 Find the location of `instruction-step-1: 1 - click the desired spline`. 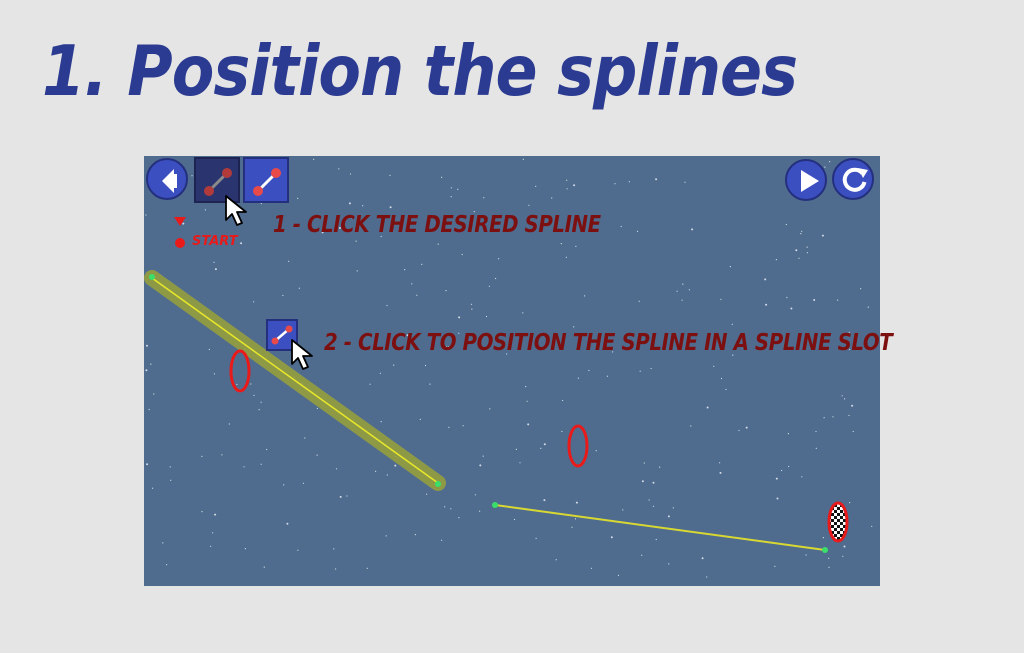

instruction-step-1: 1 - click the desired spline is located at coordinates (437, 225).